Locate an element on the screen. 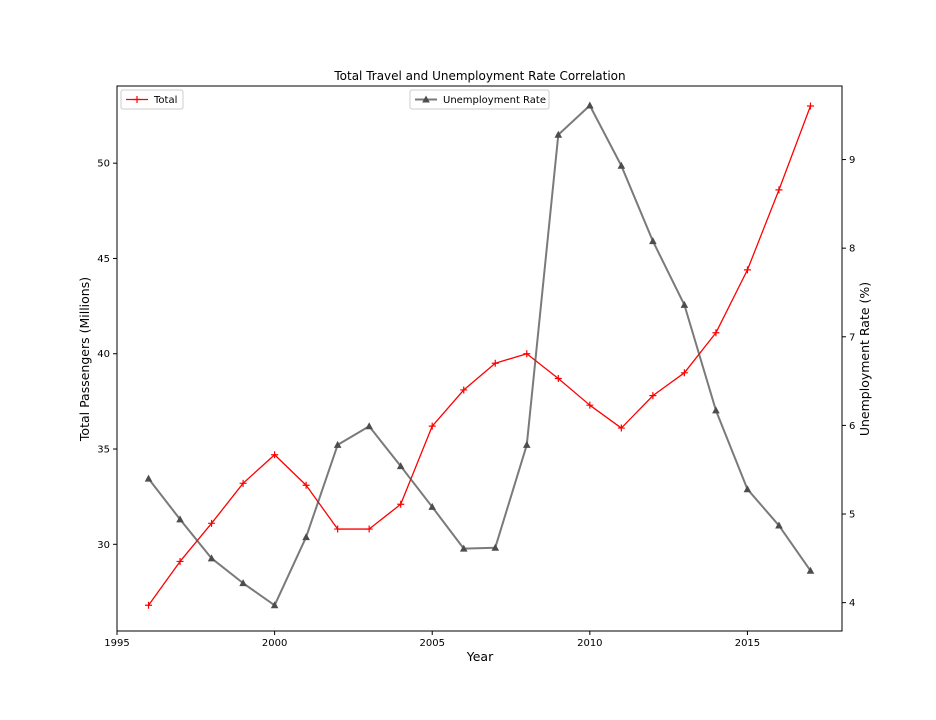  left-y-tick-label: 50 is located at coordinates (103, 164).